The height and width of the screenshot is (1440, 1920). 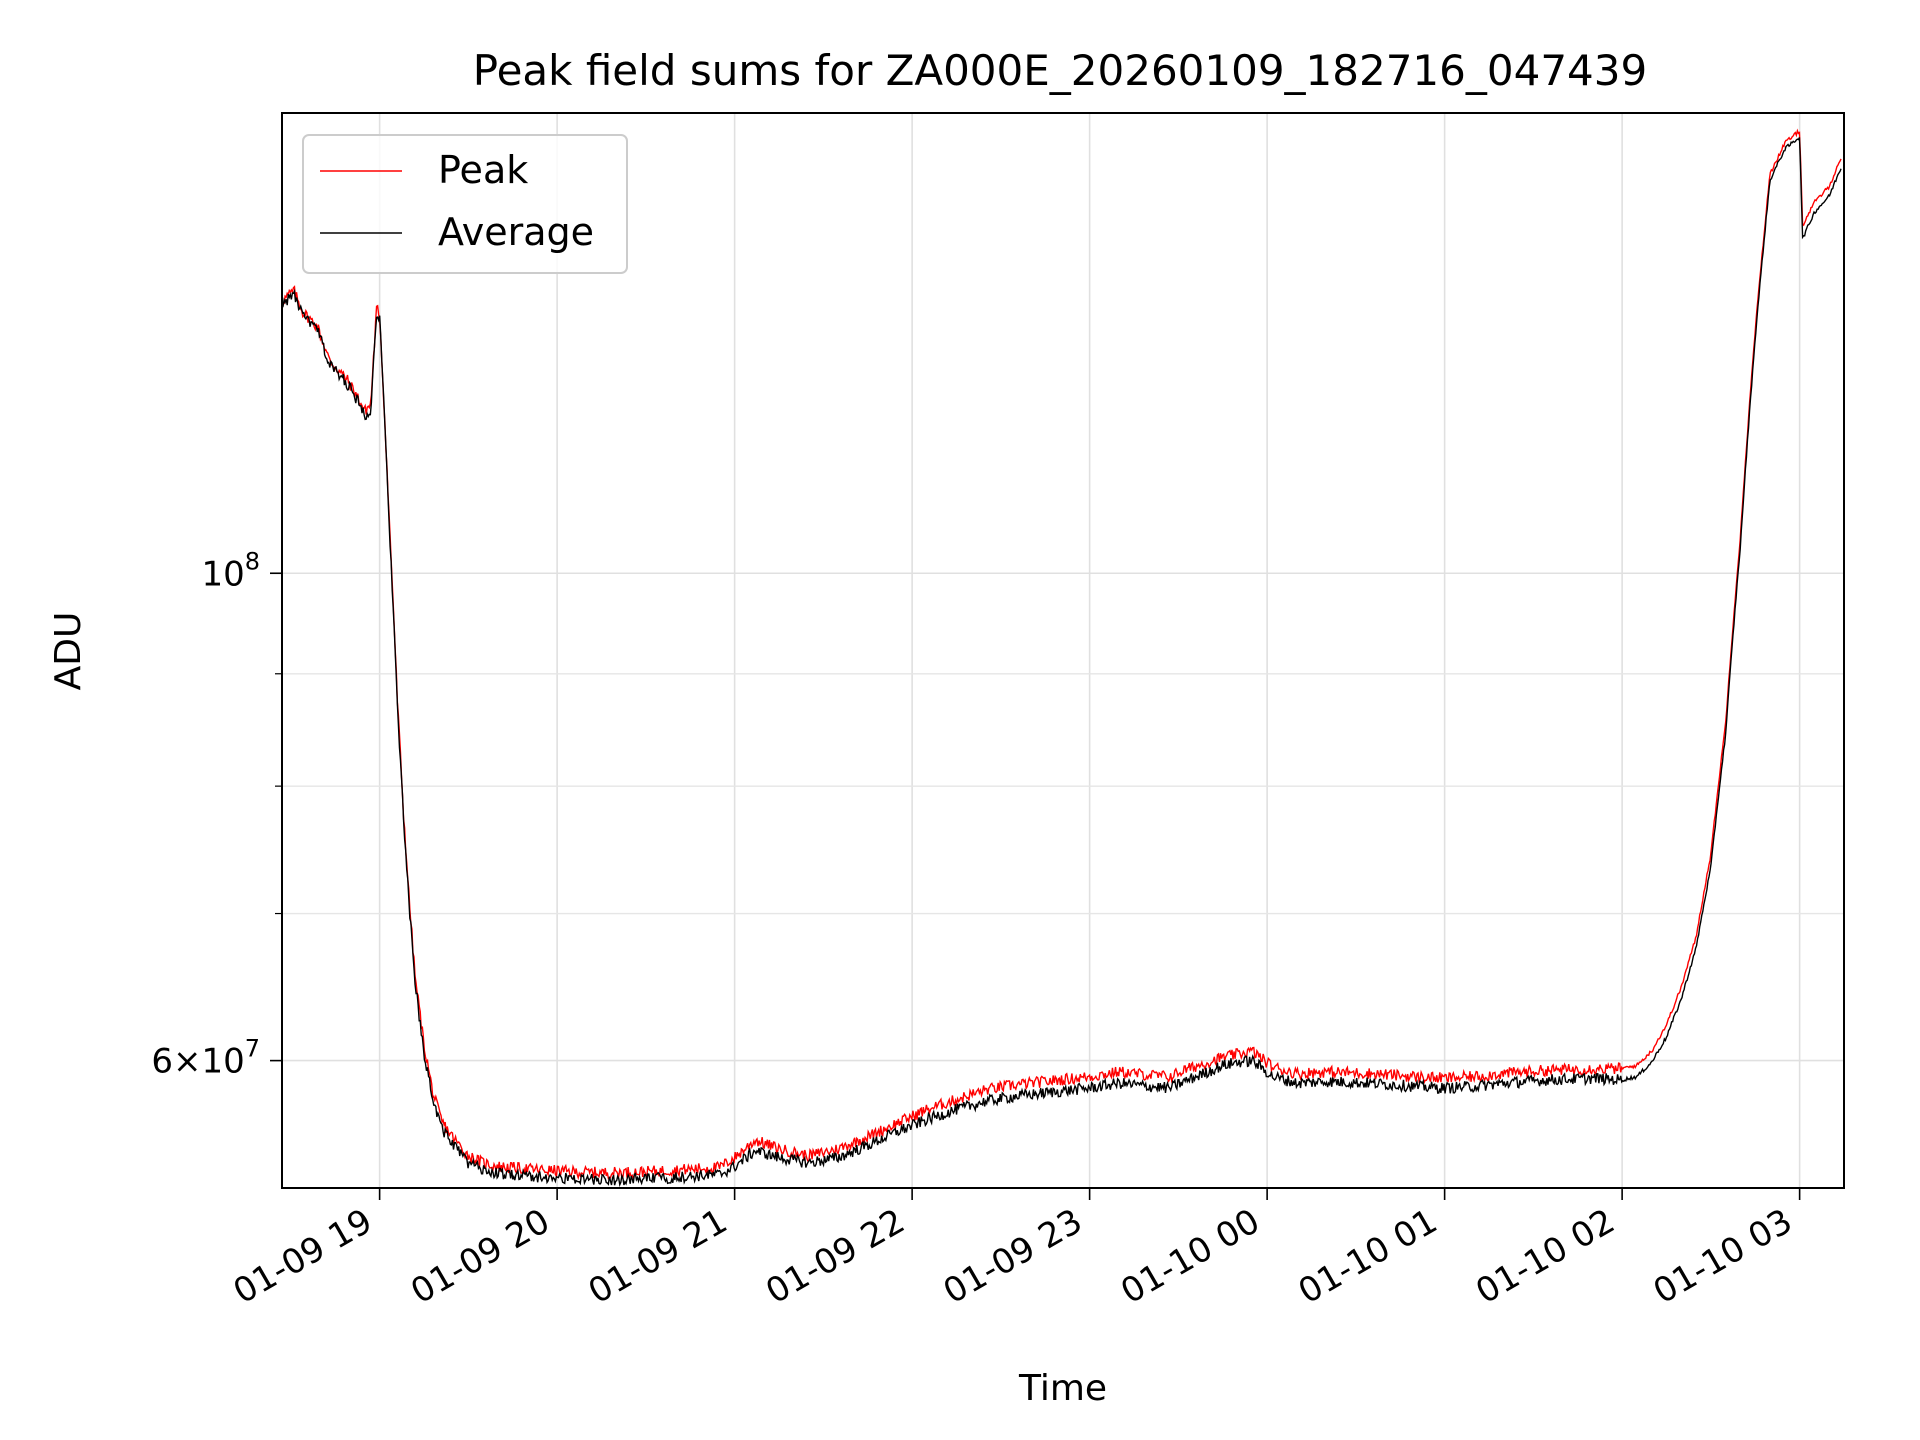 I want to click on legend-label-peak: Peak, so click(x=483, y=170).